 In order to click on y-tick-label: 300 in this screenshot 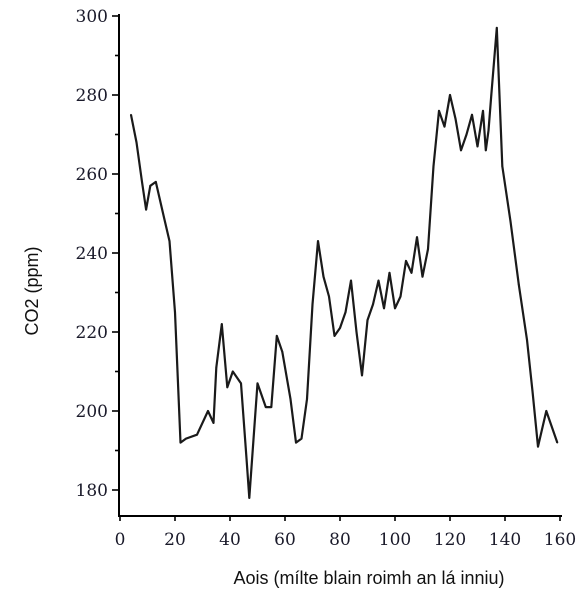, I will do `click(92, 17)`.